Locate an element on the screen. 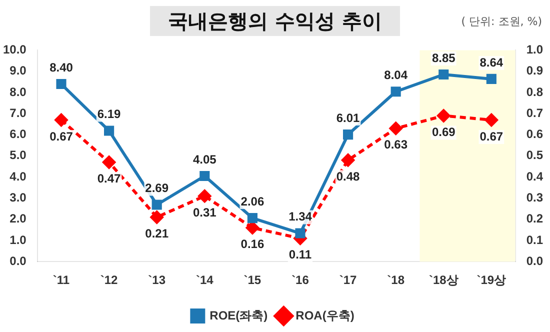 Image resolution: width=550 pixels, height=332 pixels. y-tick-label: 8.0 is located at coordinates (18, 91).